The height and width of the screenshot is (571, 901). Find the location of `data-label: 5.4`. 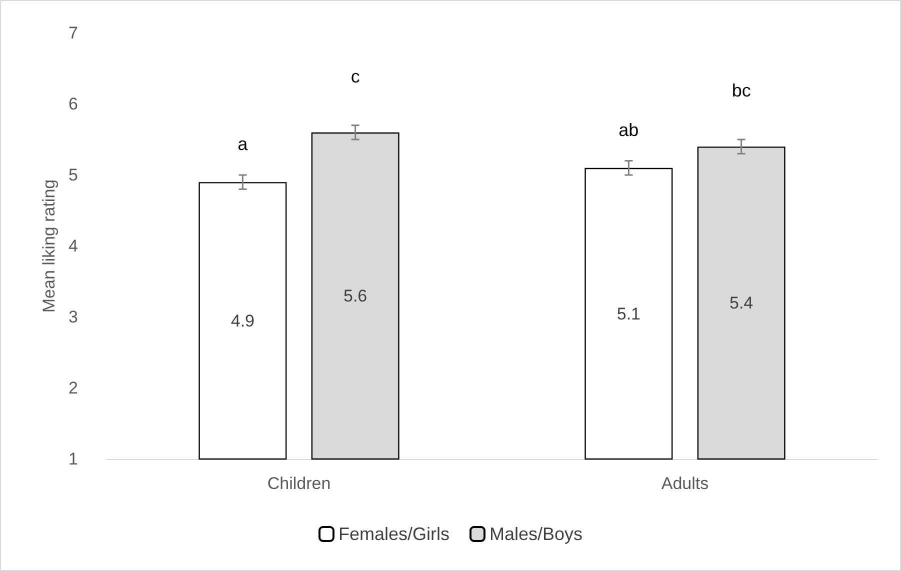

data-label: 5.4 is located at coordinates (742, 303).